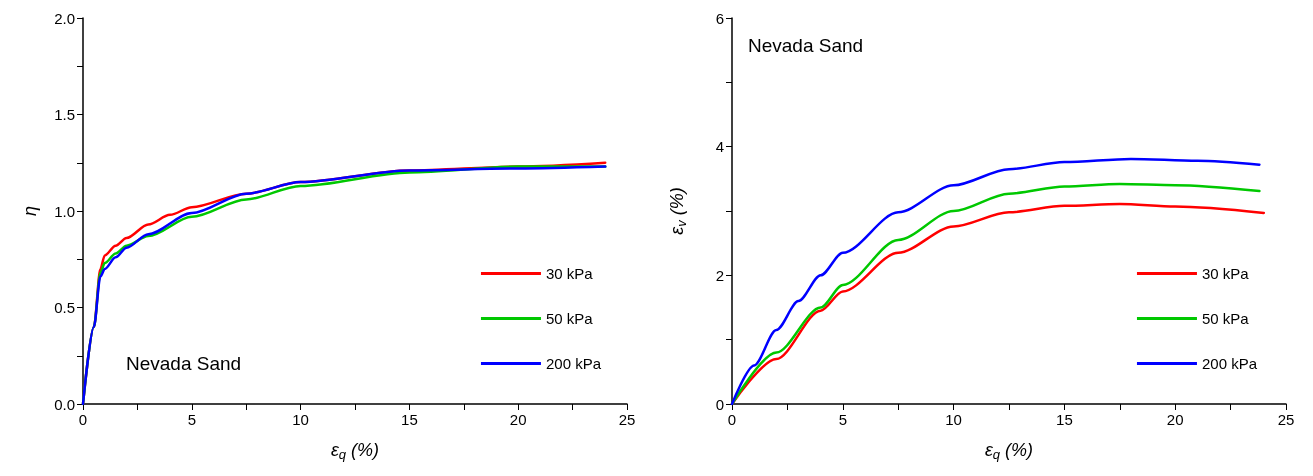 The width and height of the screenshot is (1313, 476). Describe the element at coordinates (64, 211) in the screenshot. I see `y-tick-label: 1.0` at that location.